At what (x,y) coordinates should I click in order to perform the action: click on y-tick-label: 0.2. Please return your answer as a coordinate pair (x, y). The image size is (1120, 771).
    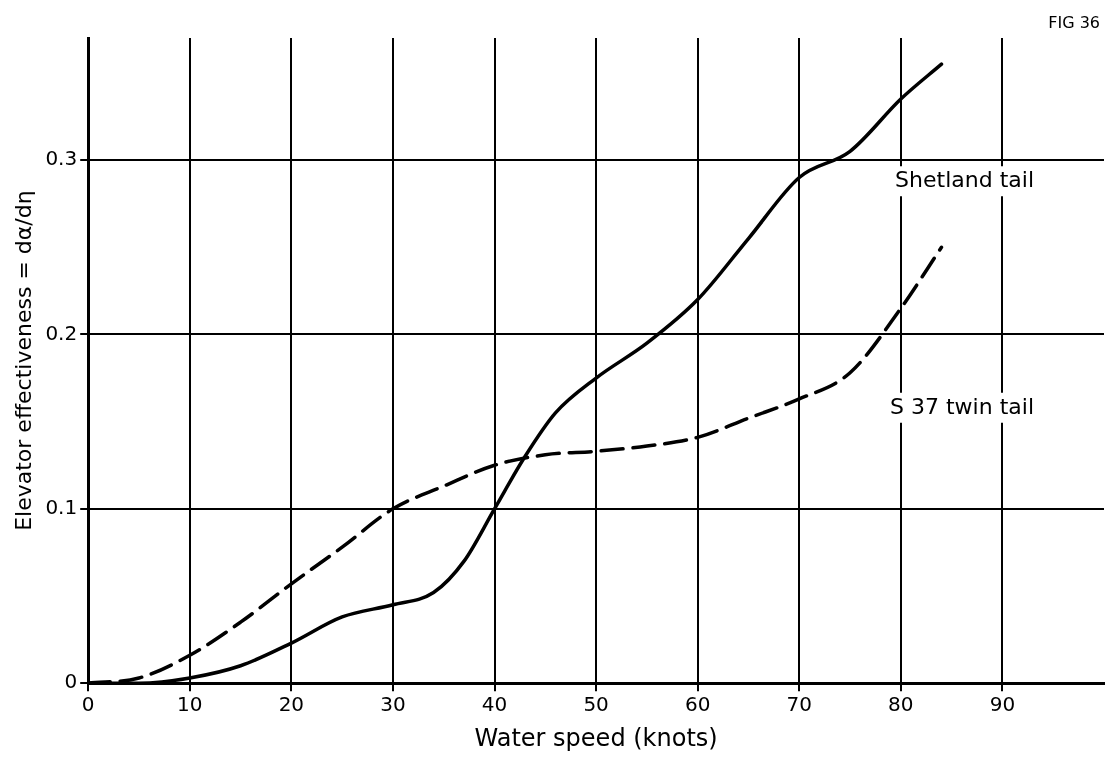
    Looking at the image, I should click on (61, 332).